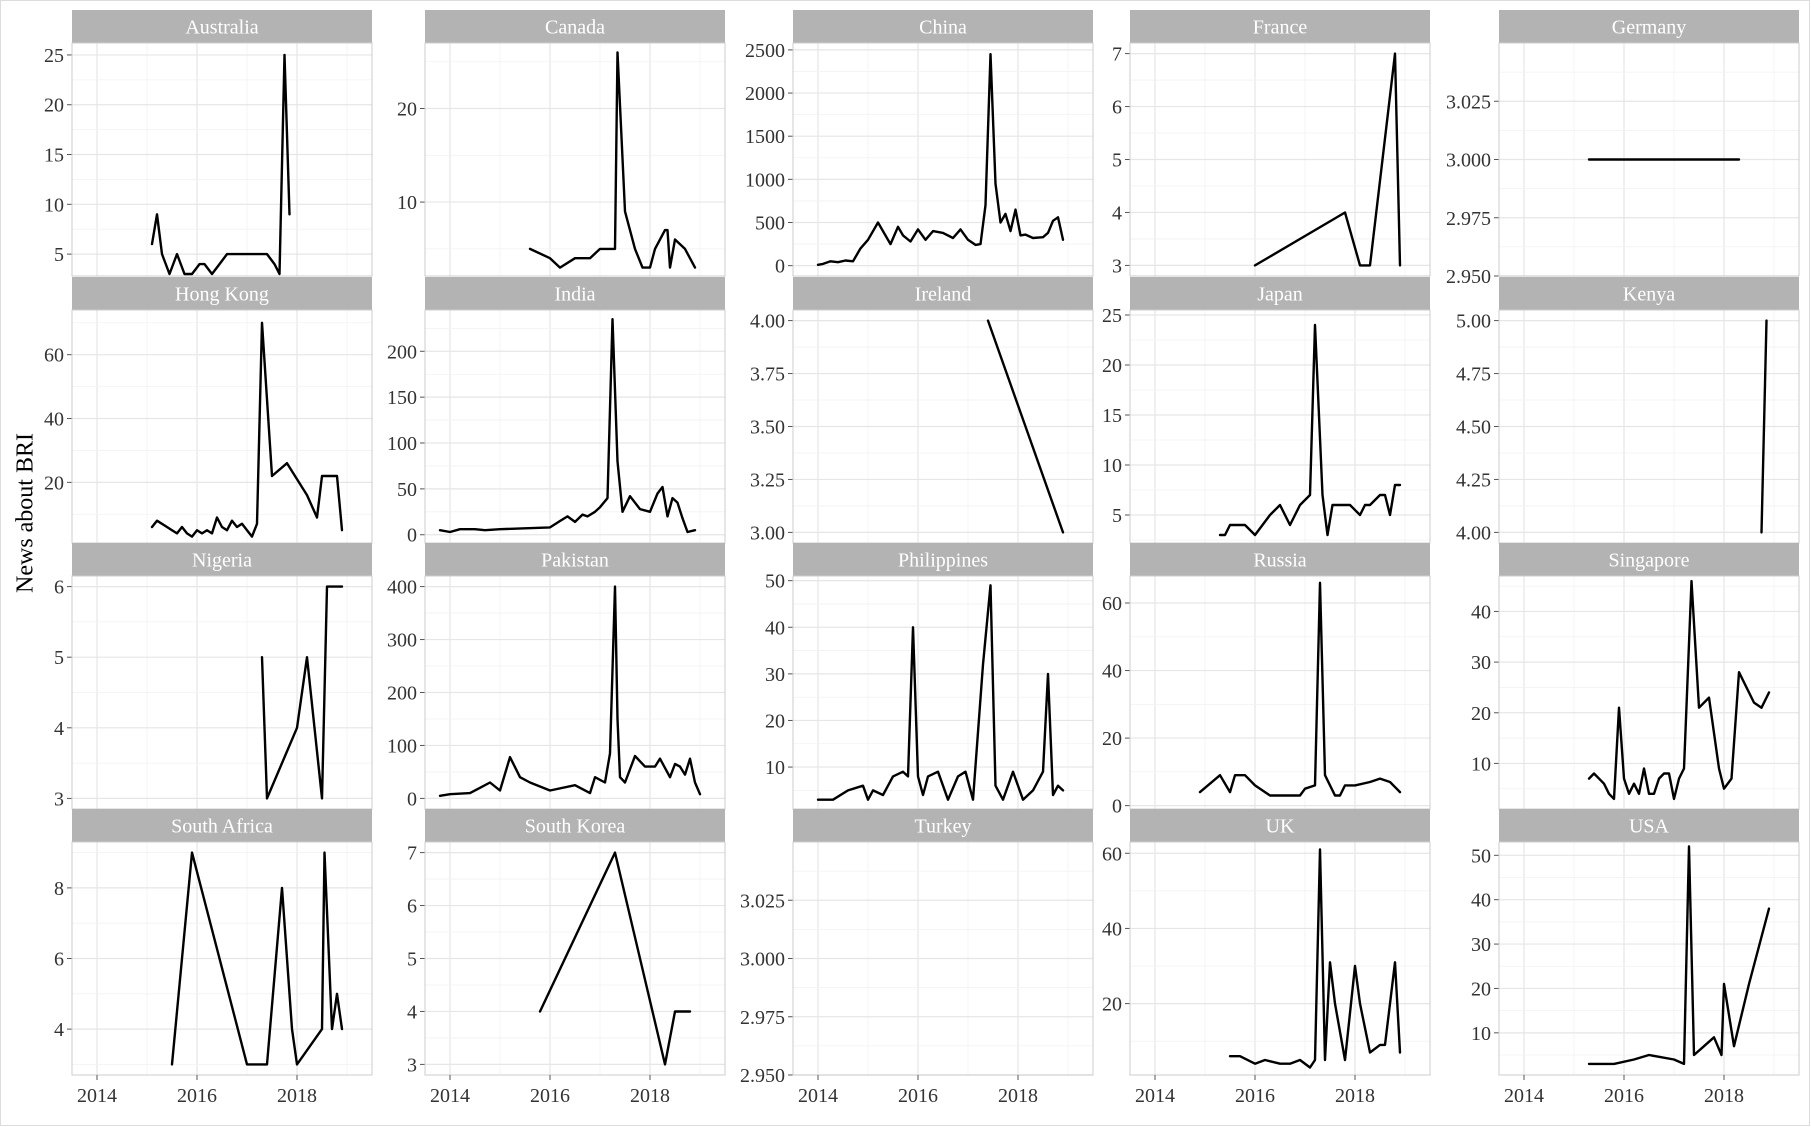  Describe the element at coordinates (1724, 1096) in the screenshot. I see `x-tick-label-usa: 2018` at that location.